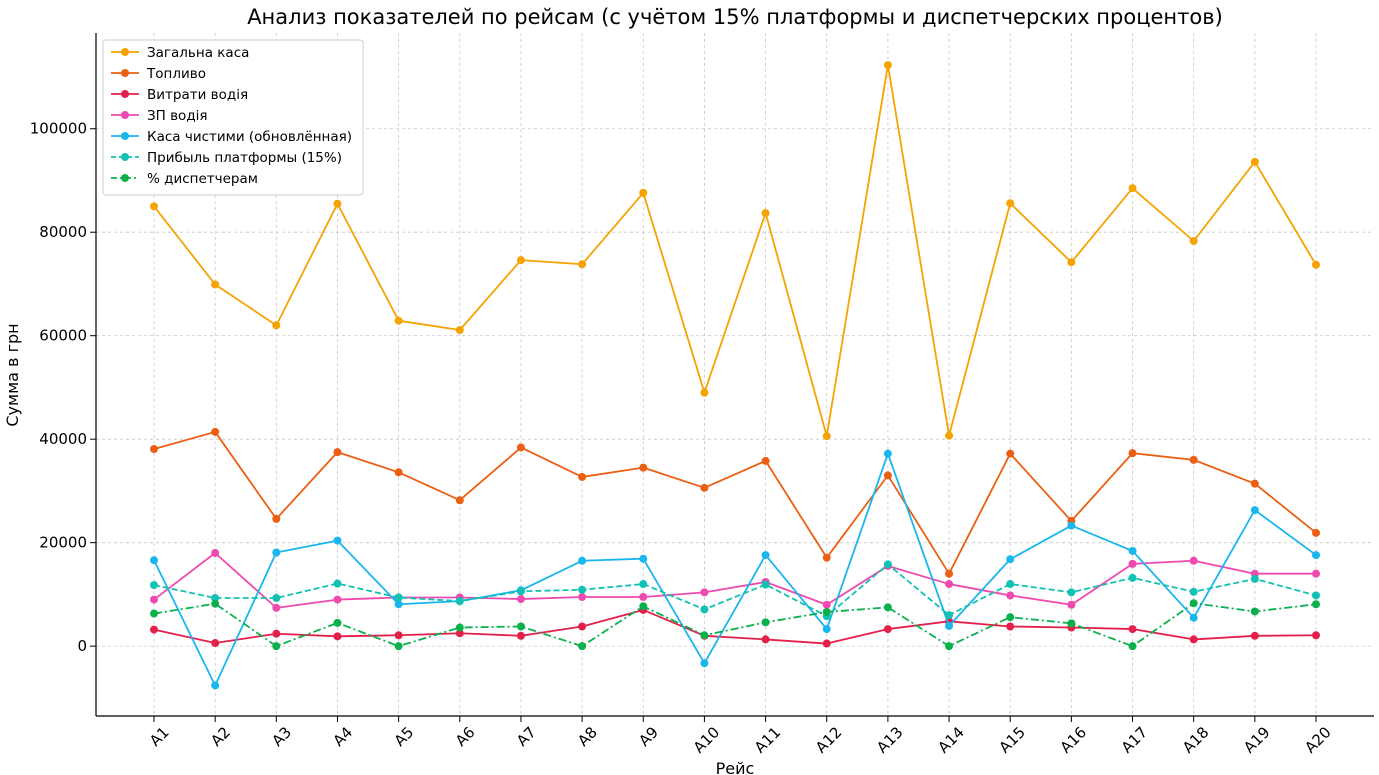  I want to click on x-tick-label: A17, so click(1134, 739).